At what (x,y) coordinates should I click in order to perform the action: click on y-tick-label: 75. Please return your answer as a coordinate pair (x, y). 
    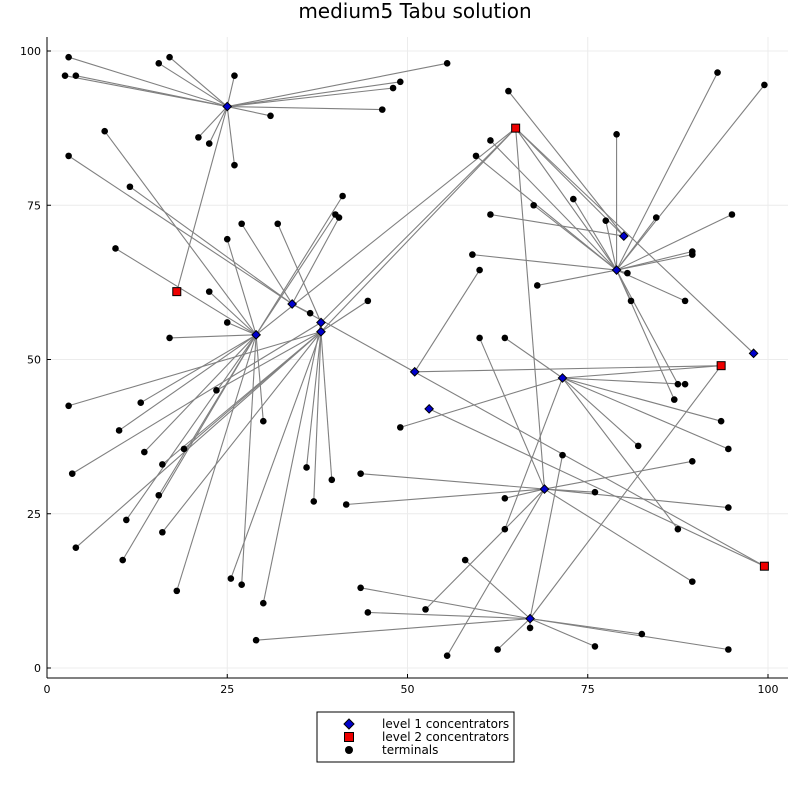
    Looking at the image, I should click on (34, 205).